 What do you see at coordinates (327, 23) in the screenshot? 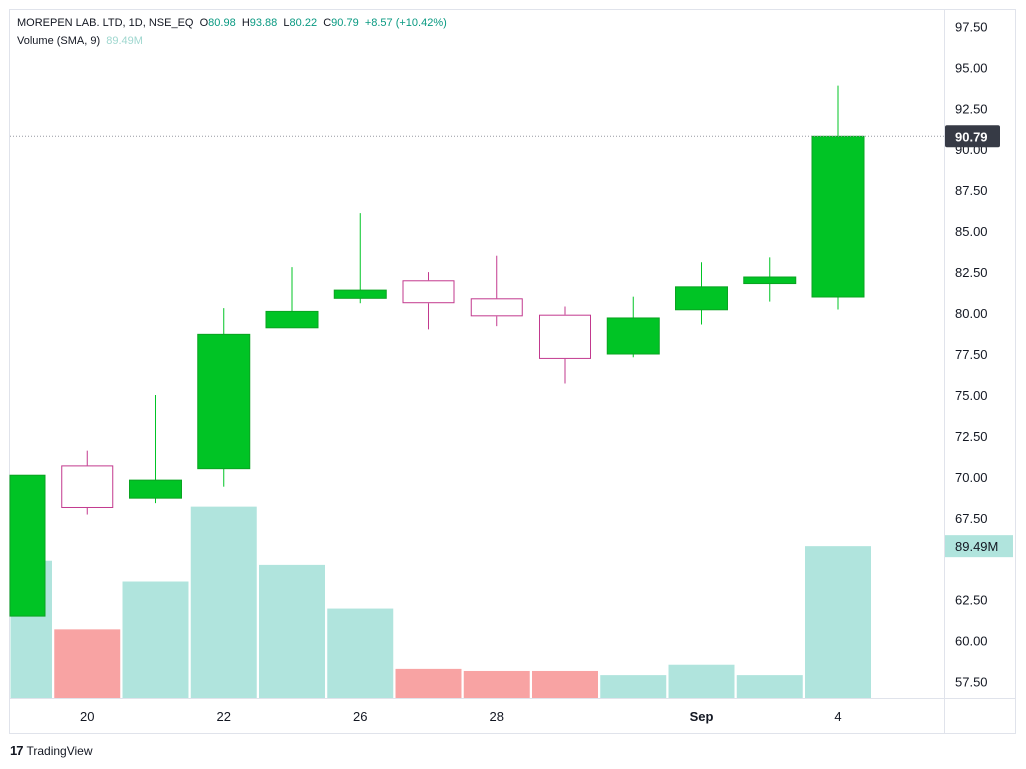
I see `legend-close-label: C` at bounding box center [327, 23].